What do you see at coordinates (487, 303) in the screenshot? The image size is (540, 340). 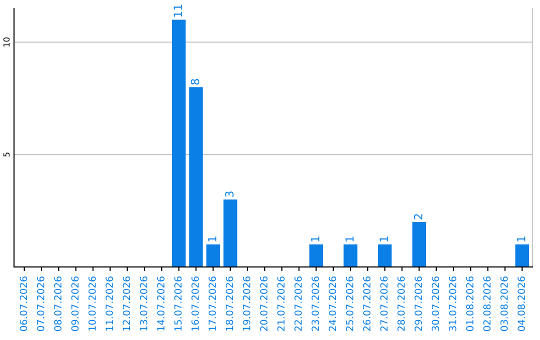 I see `x-tick-label: 02.08.2026` at bounding box center [487, 303].